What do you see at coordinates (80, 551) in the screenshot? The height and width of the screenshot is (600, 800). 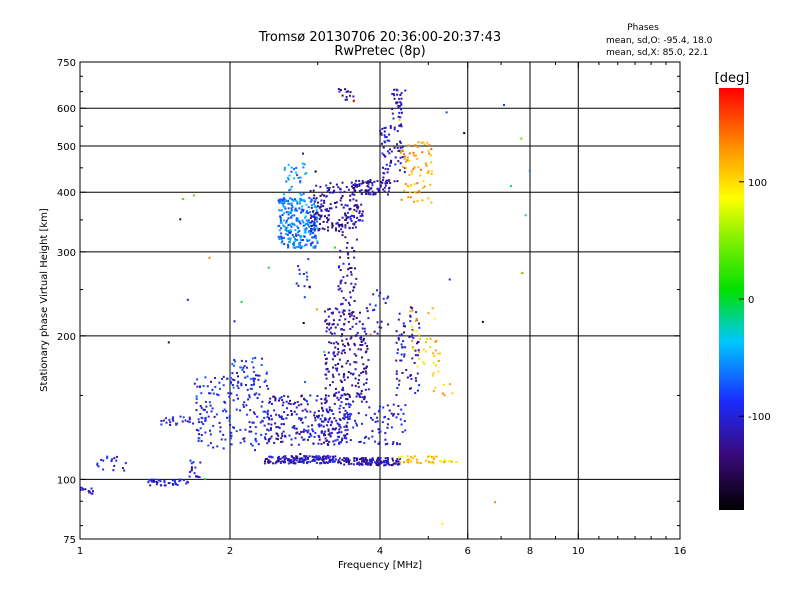 I see `x-tick-label: 1` at bounding box center [80, 551].